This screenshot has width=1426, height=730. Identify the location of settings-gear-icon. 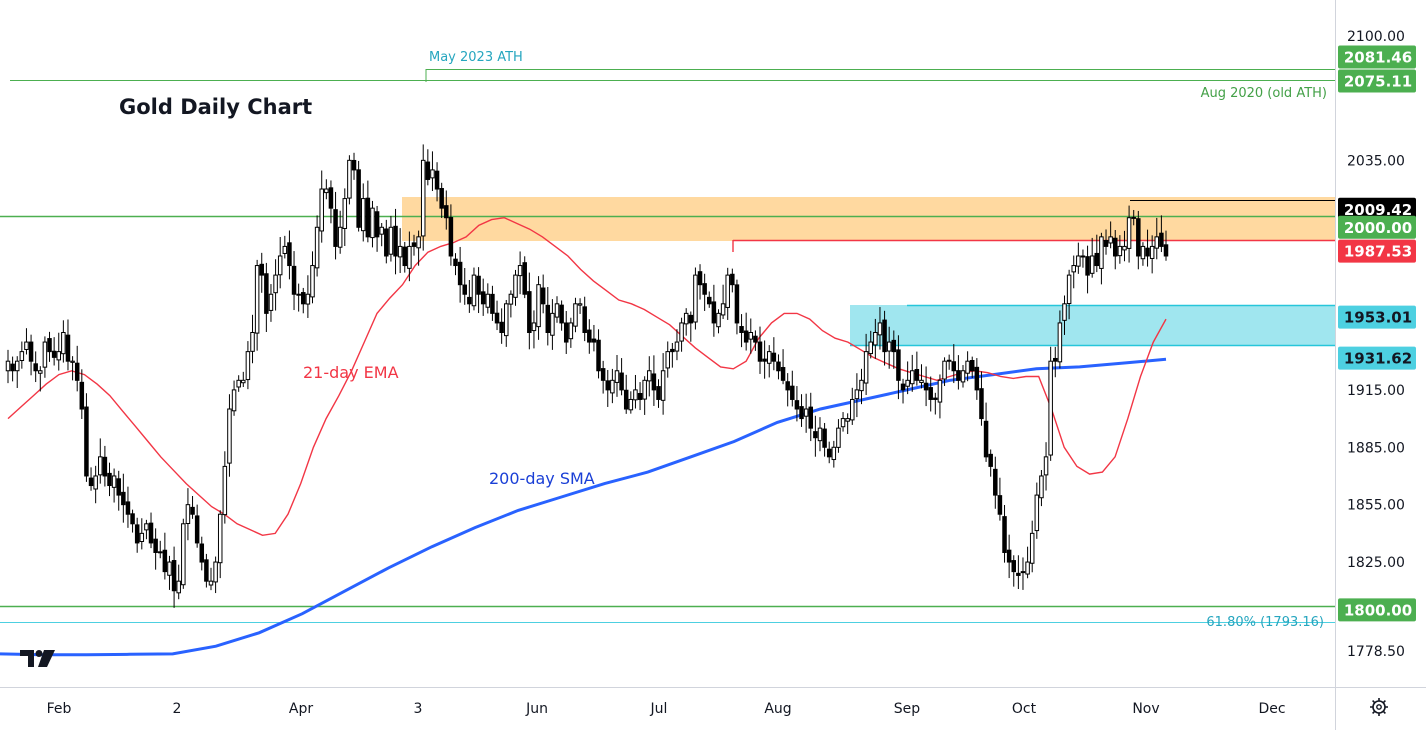
(1379, 707).